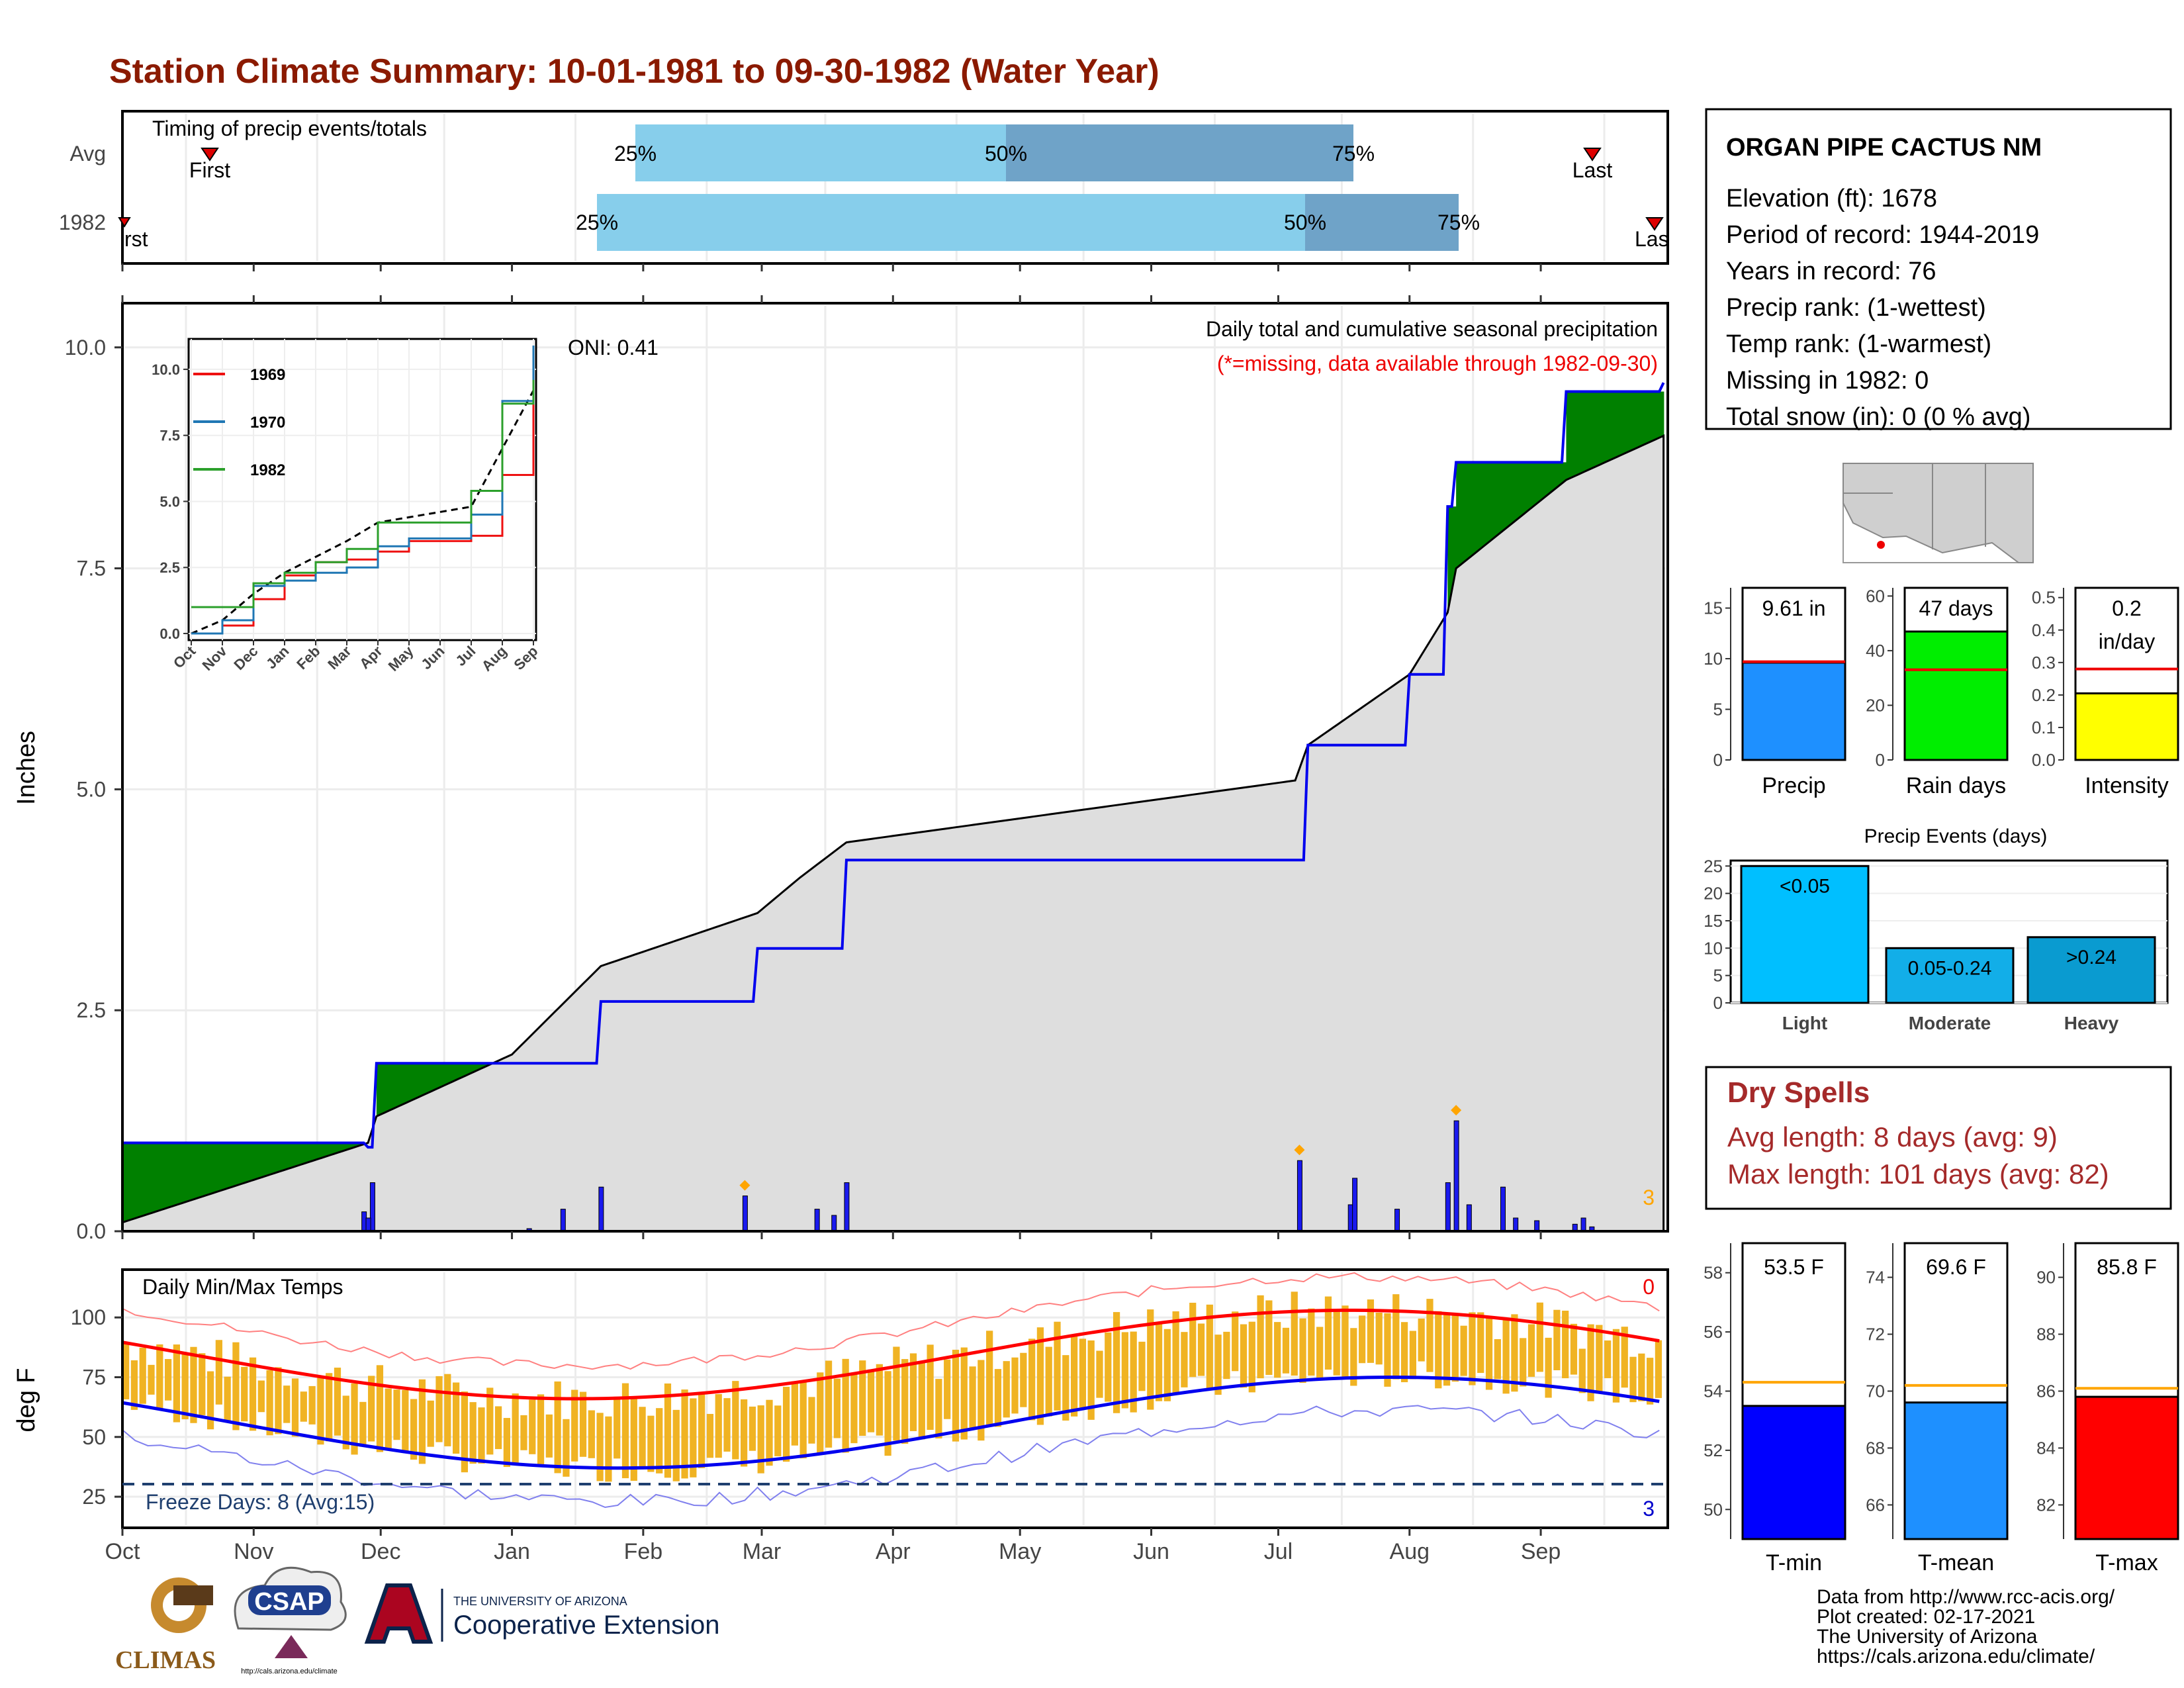 The width and height of the screenshot is (2184, 1688). Describe the element at coordinates (2126, 608) in the screenshot. I see `mini-value-label: 0.2` at that location.